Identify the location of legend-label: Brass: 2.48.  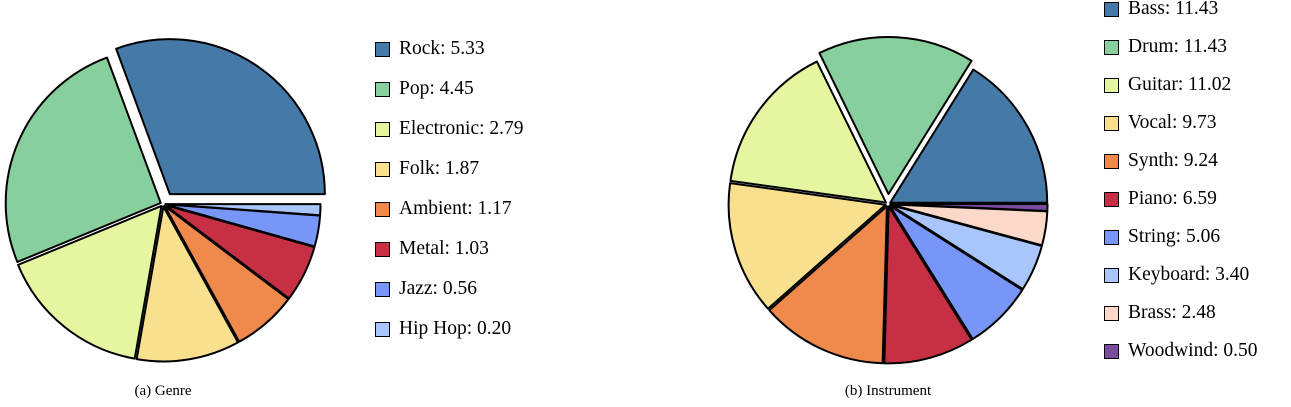
(1172, 312).